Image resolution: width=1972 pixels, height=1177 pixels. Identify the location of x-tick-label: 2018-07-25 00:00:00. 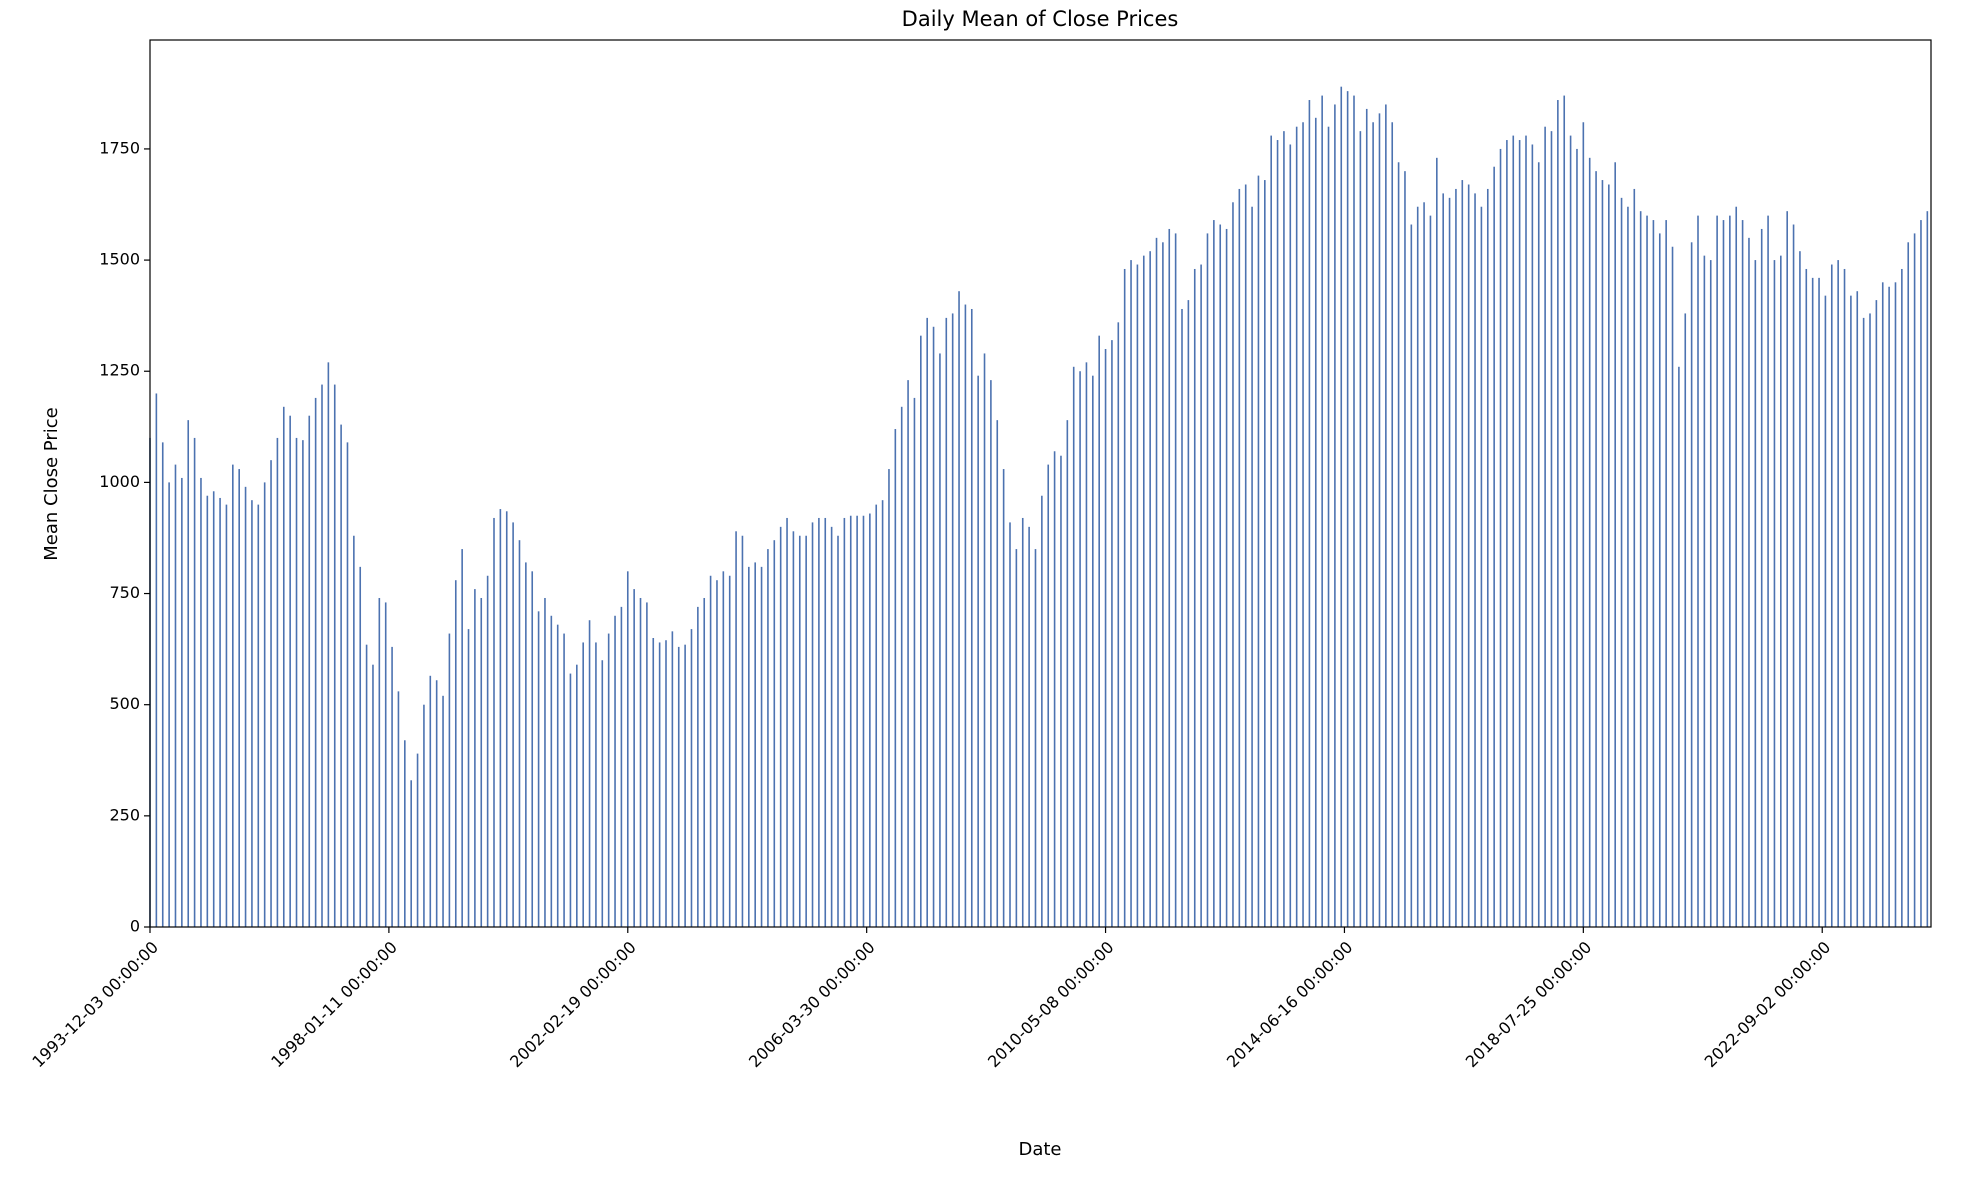
(1529, 1005).